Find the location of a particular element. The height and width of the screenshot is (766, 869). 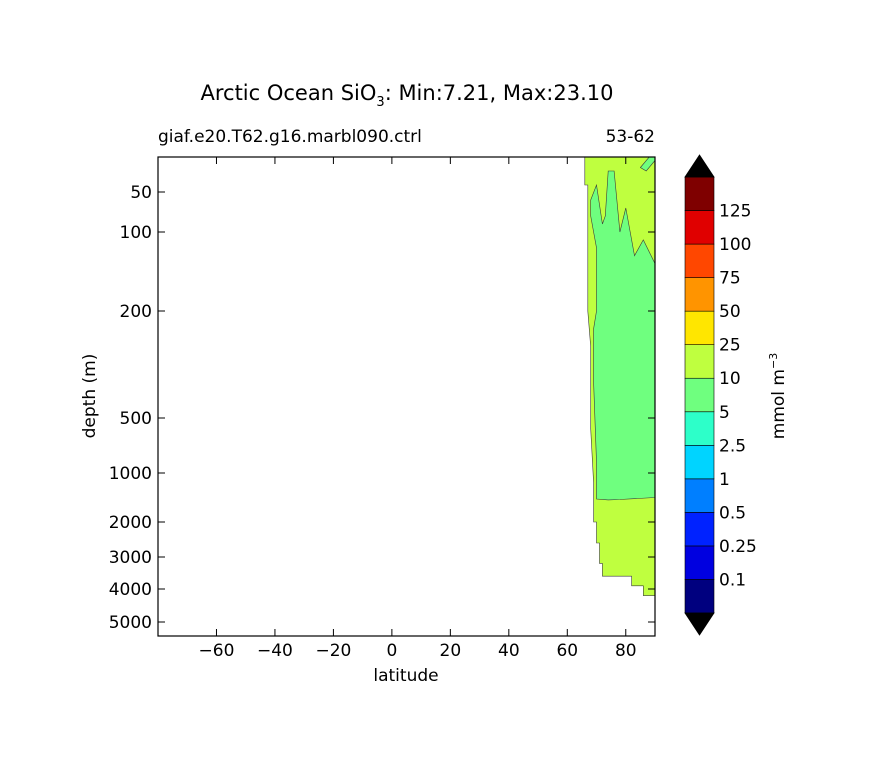

colorbar-label-text: mmol m is located at coordinates (779, 404).